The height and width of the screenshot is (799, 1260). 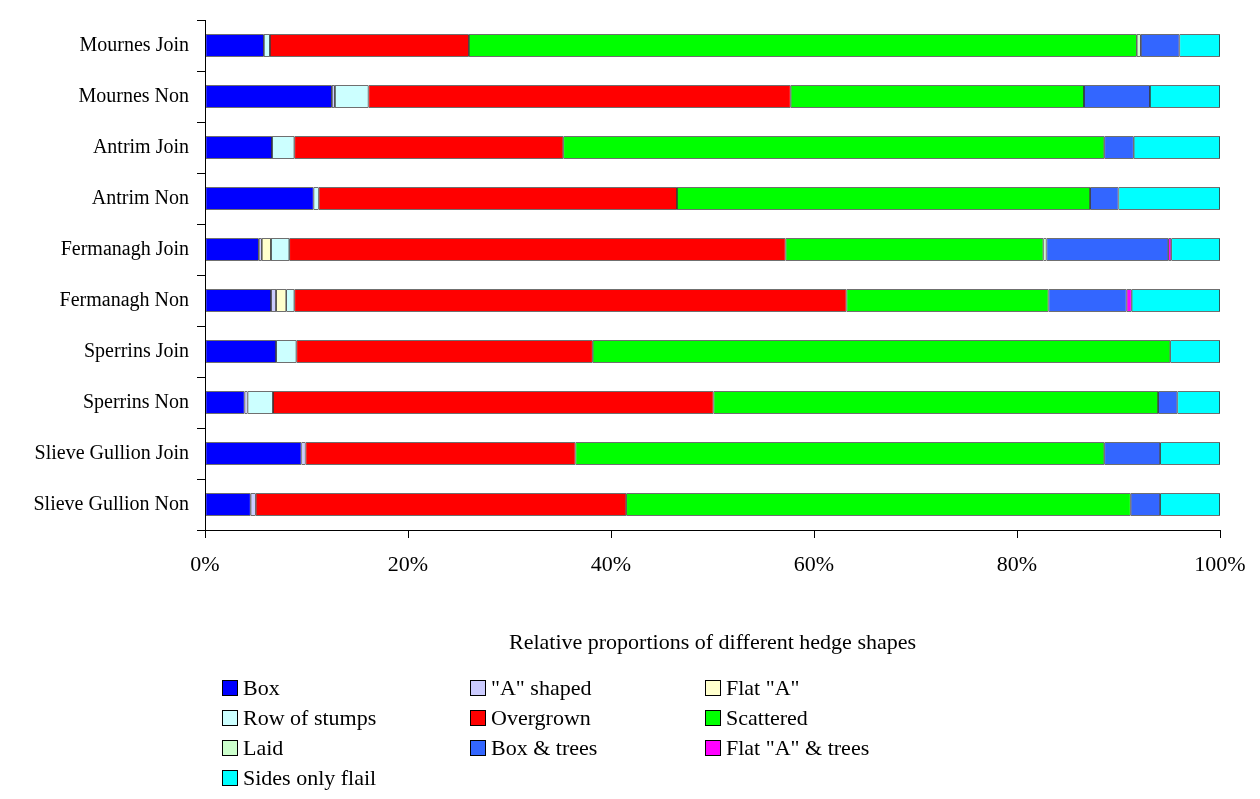 I want to click on x-tick-label: 0%, so click(x=205, y=563).